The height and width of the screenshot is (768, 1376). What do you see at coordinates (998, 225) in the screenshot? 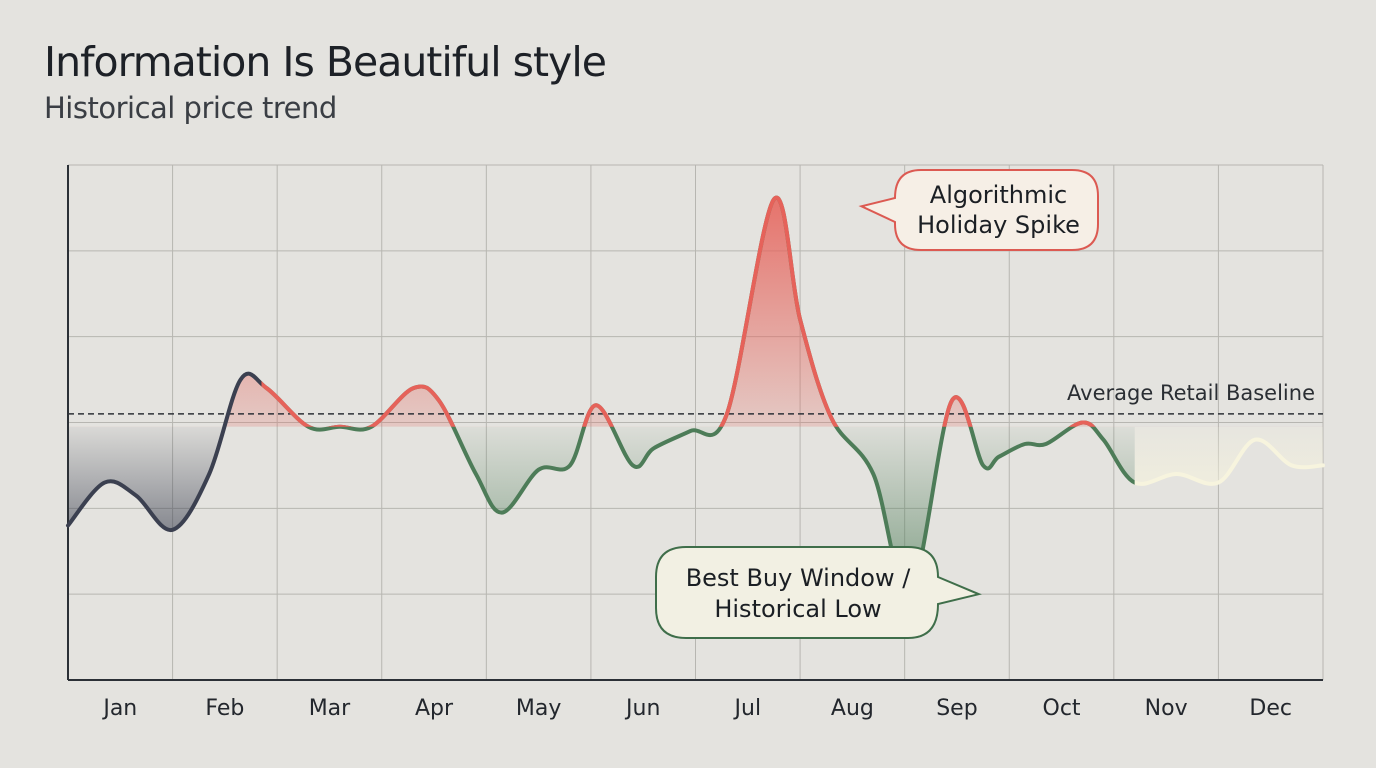
I see `callout-holiday-spike-line2: Holiday Spike` at bounding box center [998, 225].